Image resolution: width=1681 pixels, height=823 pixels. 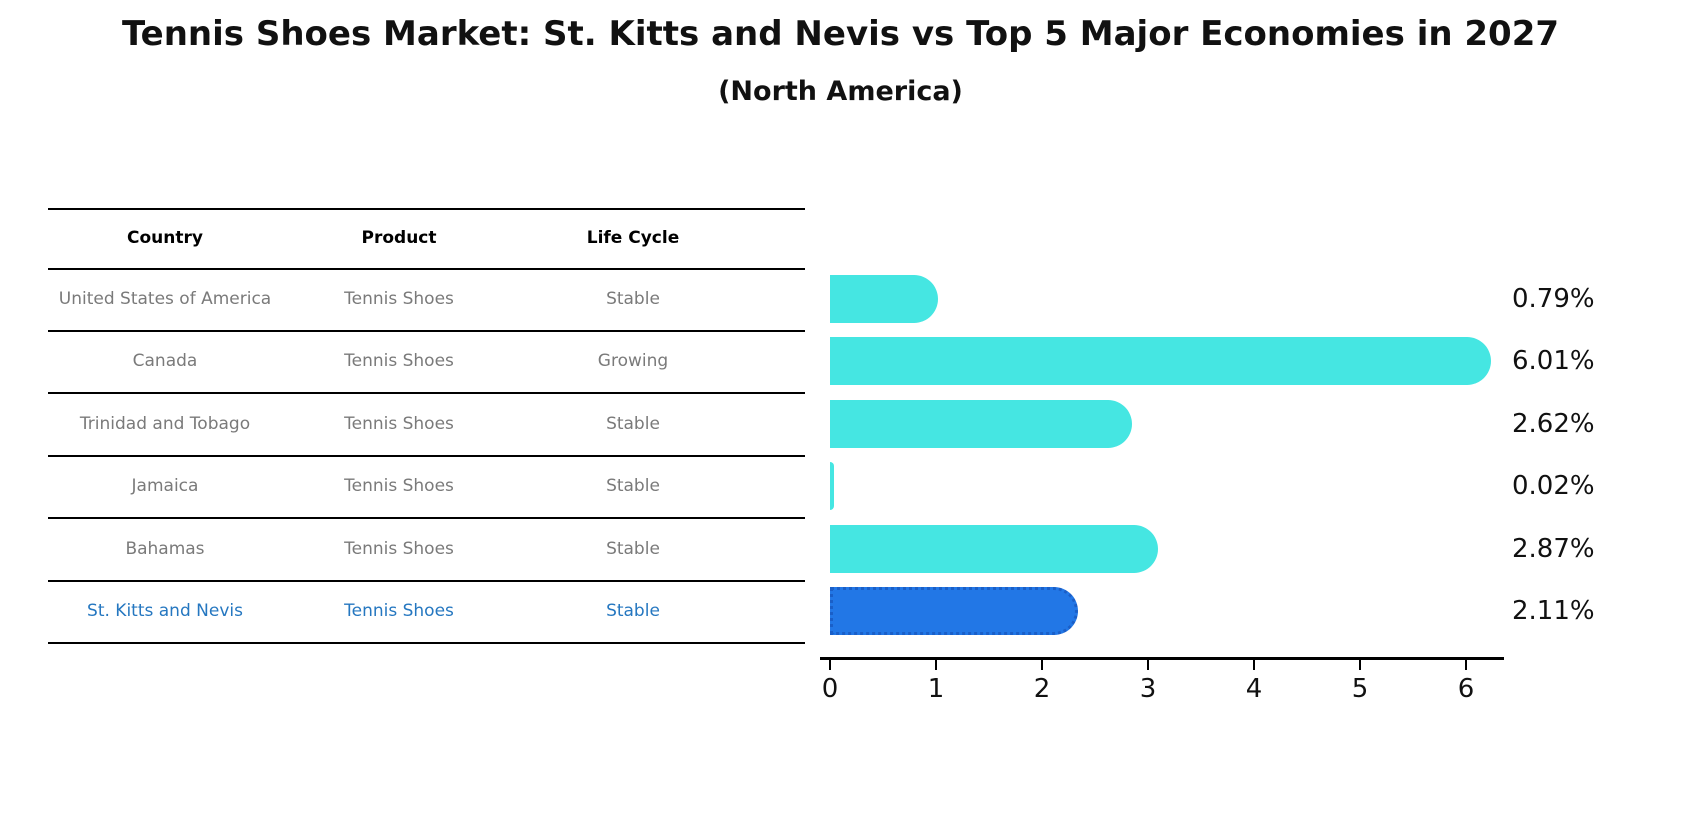 I want to click on x-axis-line, so click(x=1162, y=658).